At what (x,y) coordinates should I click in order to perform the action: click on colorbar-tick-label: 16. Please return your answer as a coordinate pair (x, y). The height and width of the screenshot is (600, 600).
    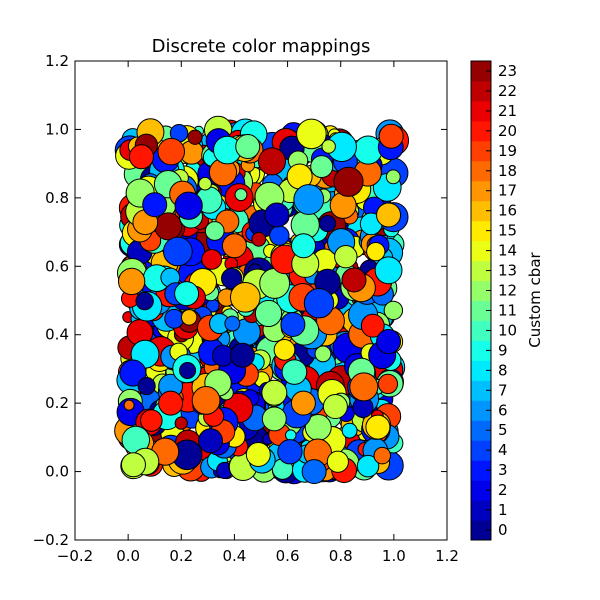
    Looking at the image, I should click on (507, 211).